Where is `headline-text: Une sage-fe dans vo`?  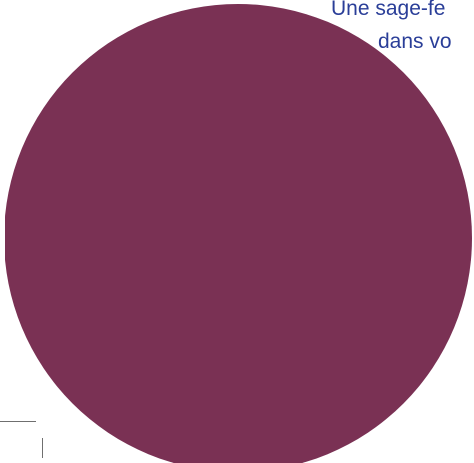
headline-text: Une sage-fe dans vo is located at coordinates (237, 30).